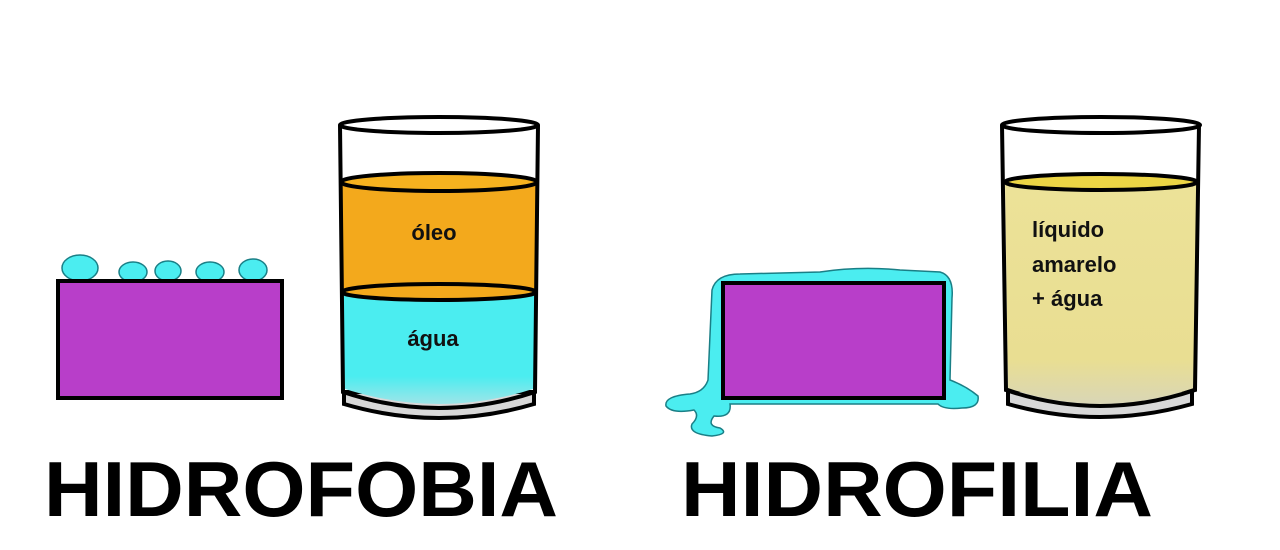 Image resolution: width=1280 pixels, height=550 pixels. What do you see at coordinates (433, 232) in the screenshot?
I see `oil-label: óleo` at bounding box center [433, 232].